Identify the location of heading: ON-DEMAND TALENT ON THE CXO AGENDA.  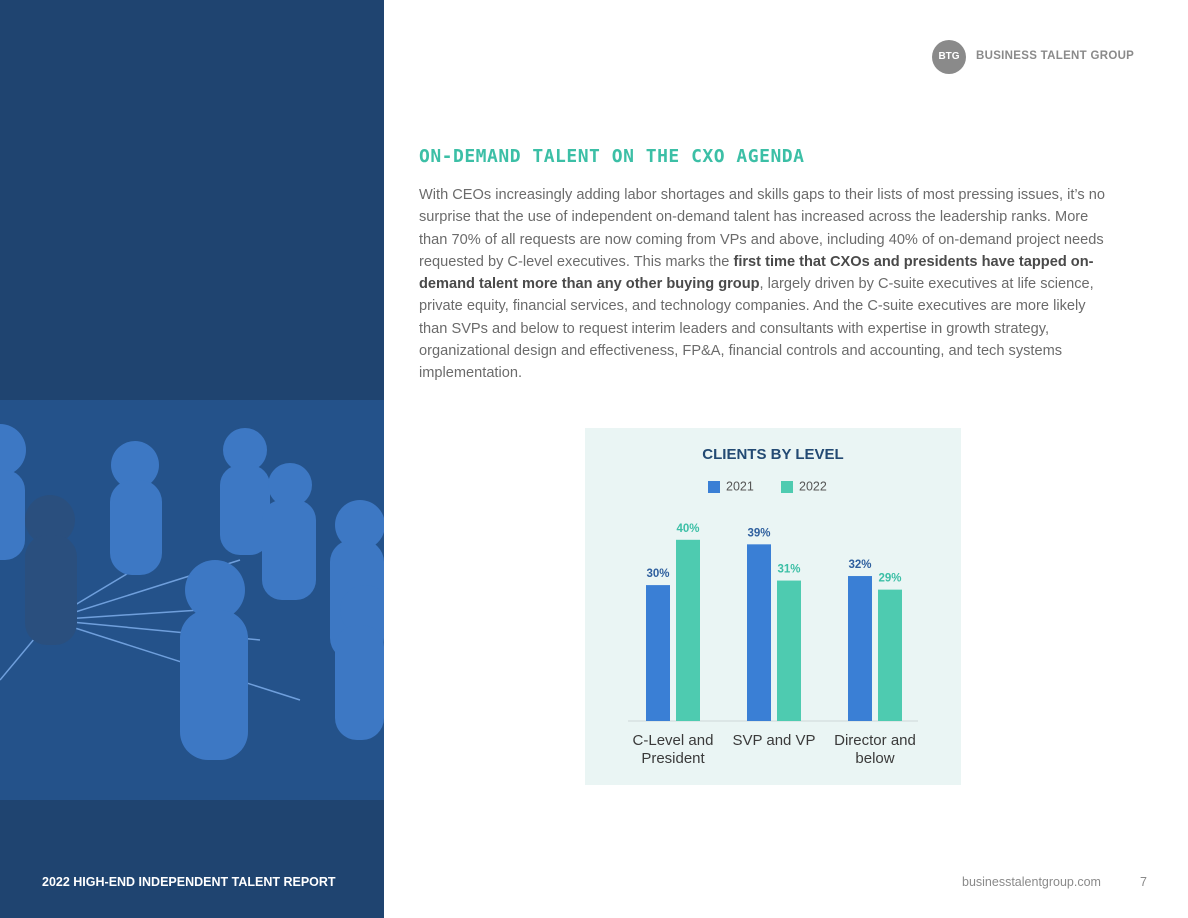
(612, 156).